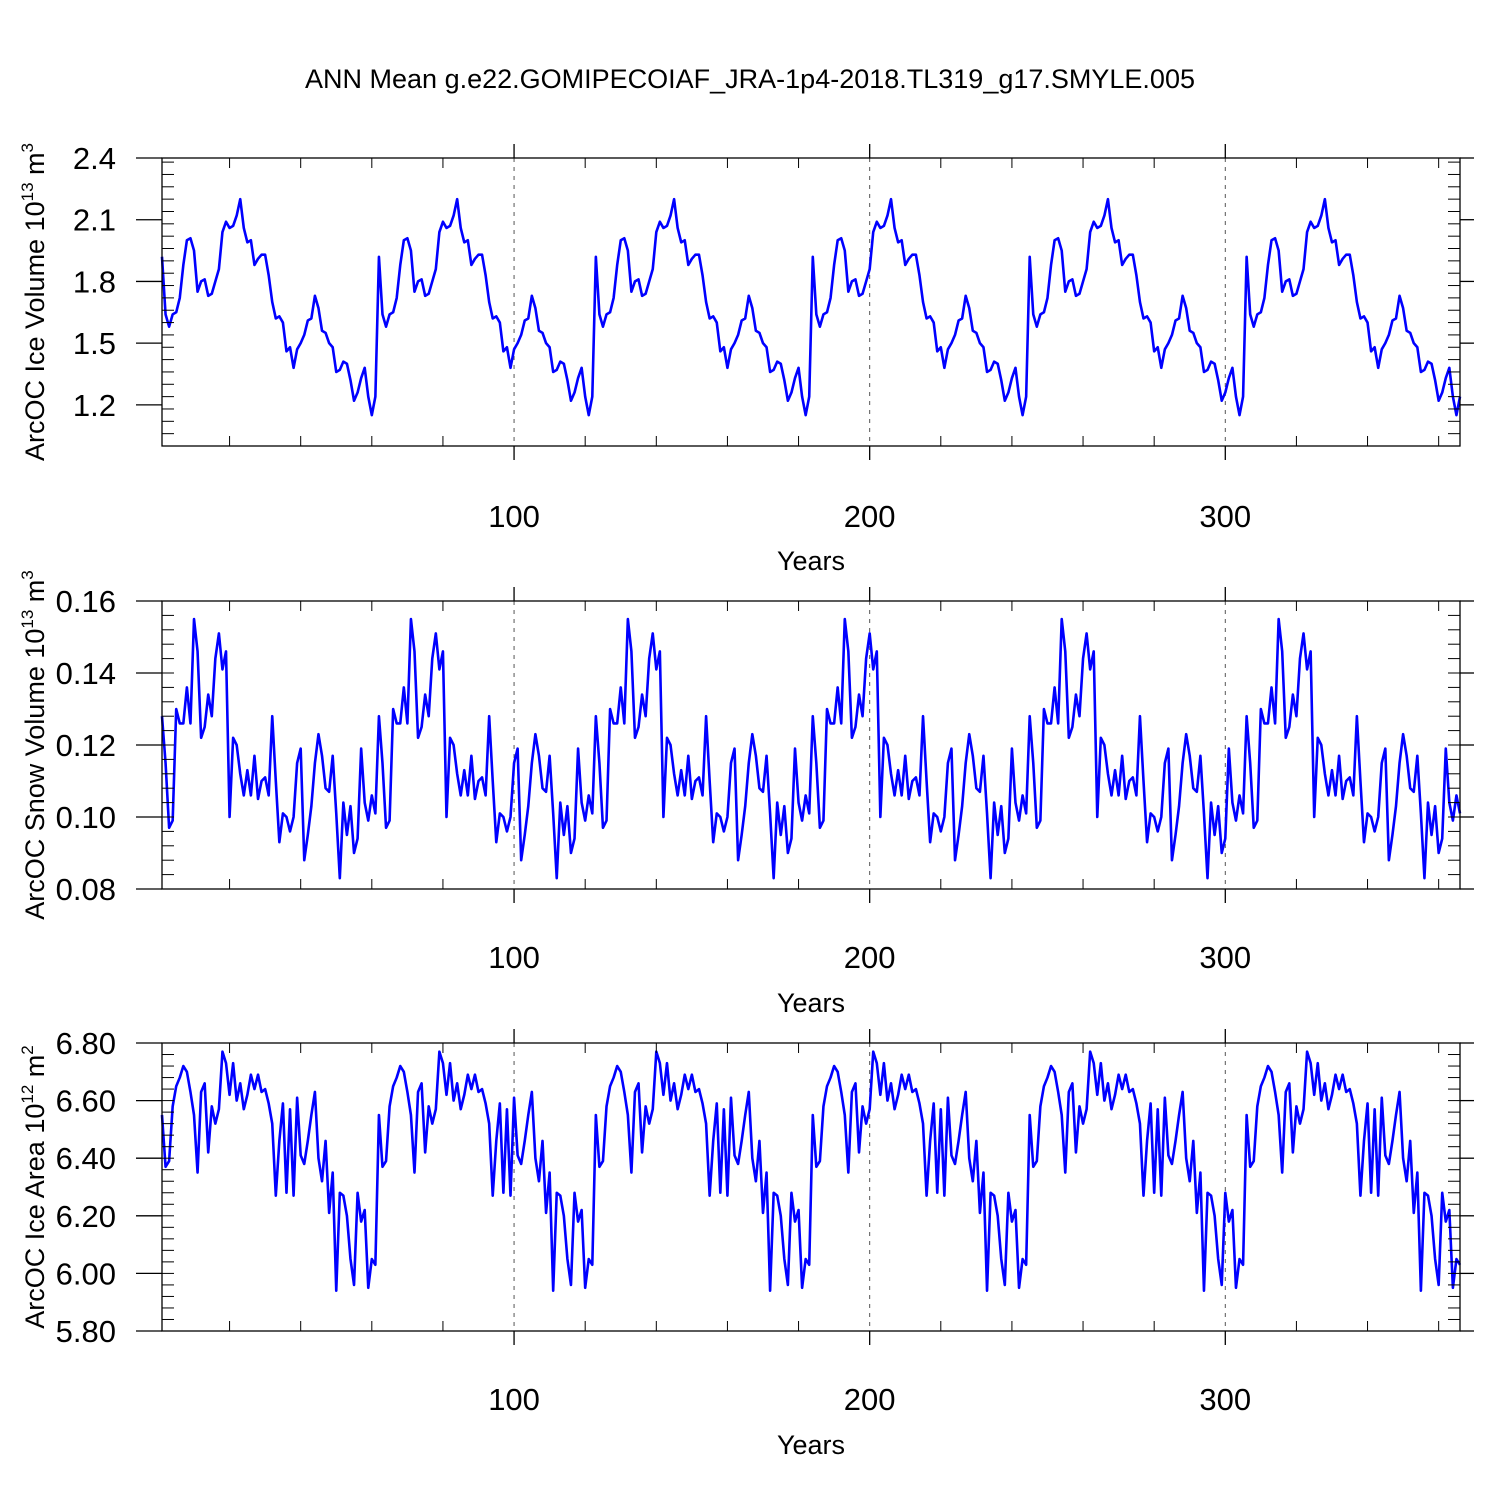 The image size is (1500, 1500). I want to click on ice-area-xlabel: Years, so click(811, 1445).